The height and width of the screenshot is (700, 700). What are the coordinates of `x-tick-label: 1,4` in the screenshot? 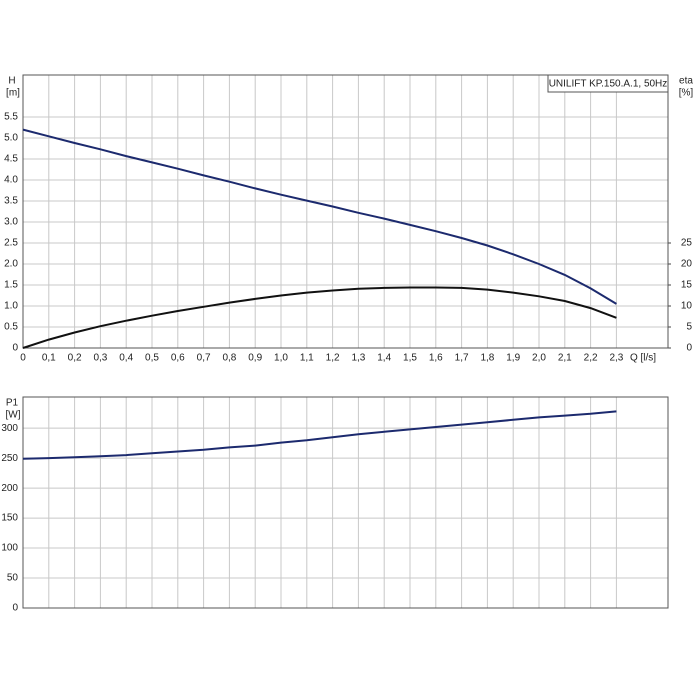 It's located at (384, 358).